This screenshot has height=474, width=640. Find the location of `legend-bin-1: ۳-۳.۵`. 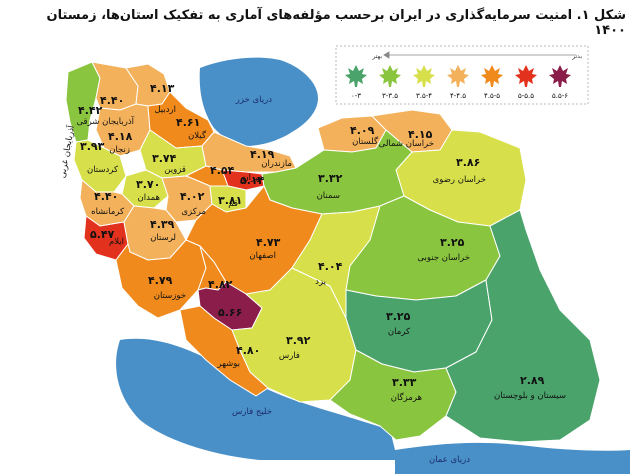

legend-bin-1: ۳-۳.۵ is located at coordinates (390, 96).